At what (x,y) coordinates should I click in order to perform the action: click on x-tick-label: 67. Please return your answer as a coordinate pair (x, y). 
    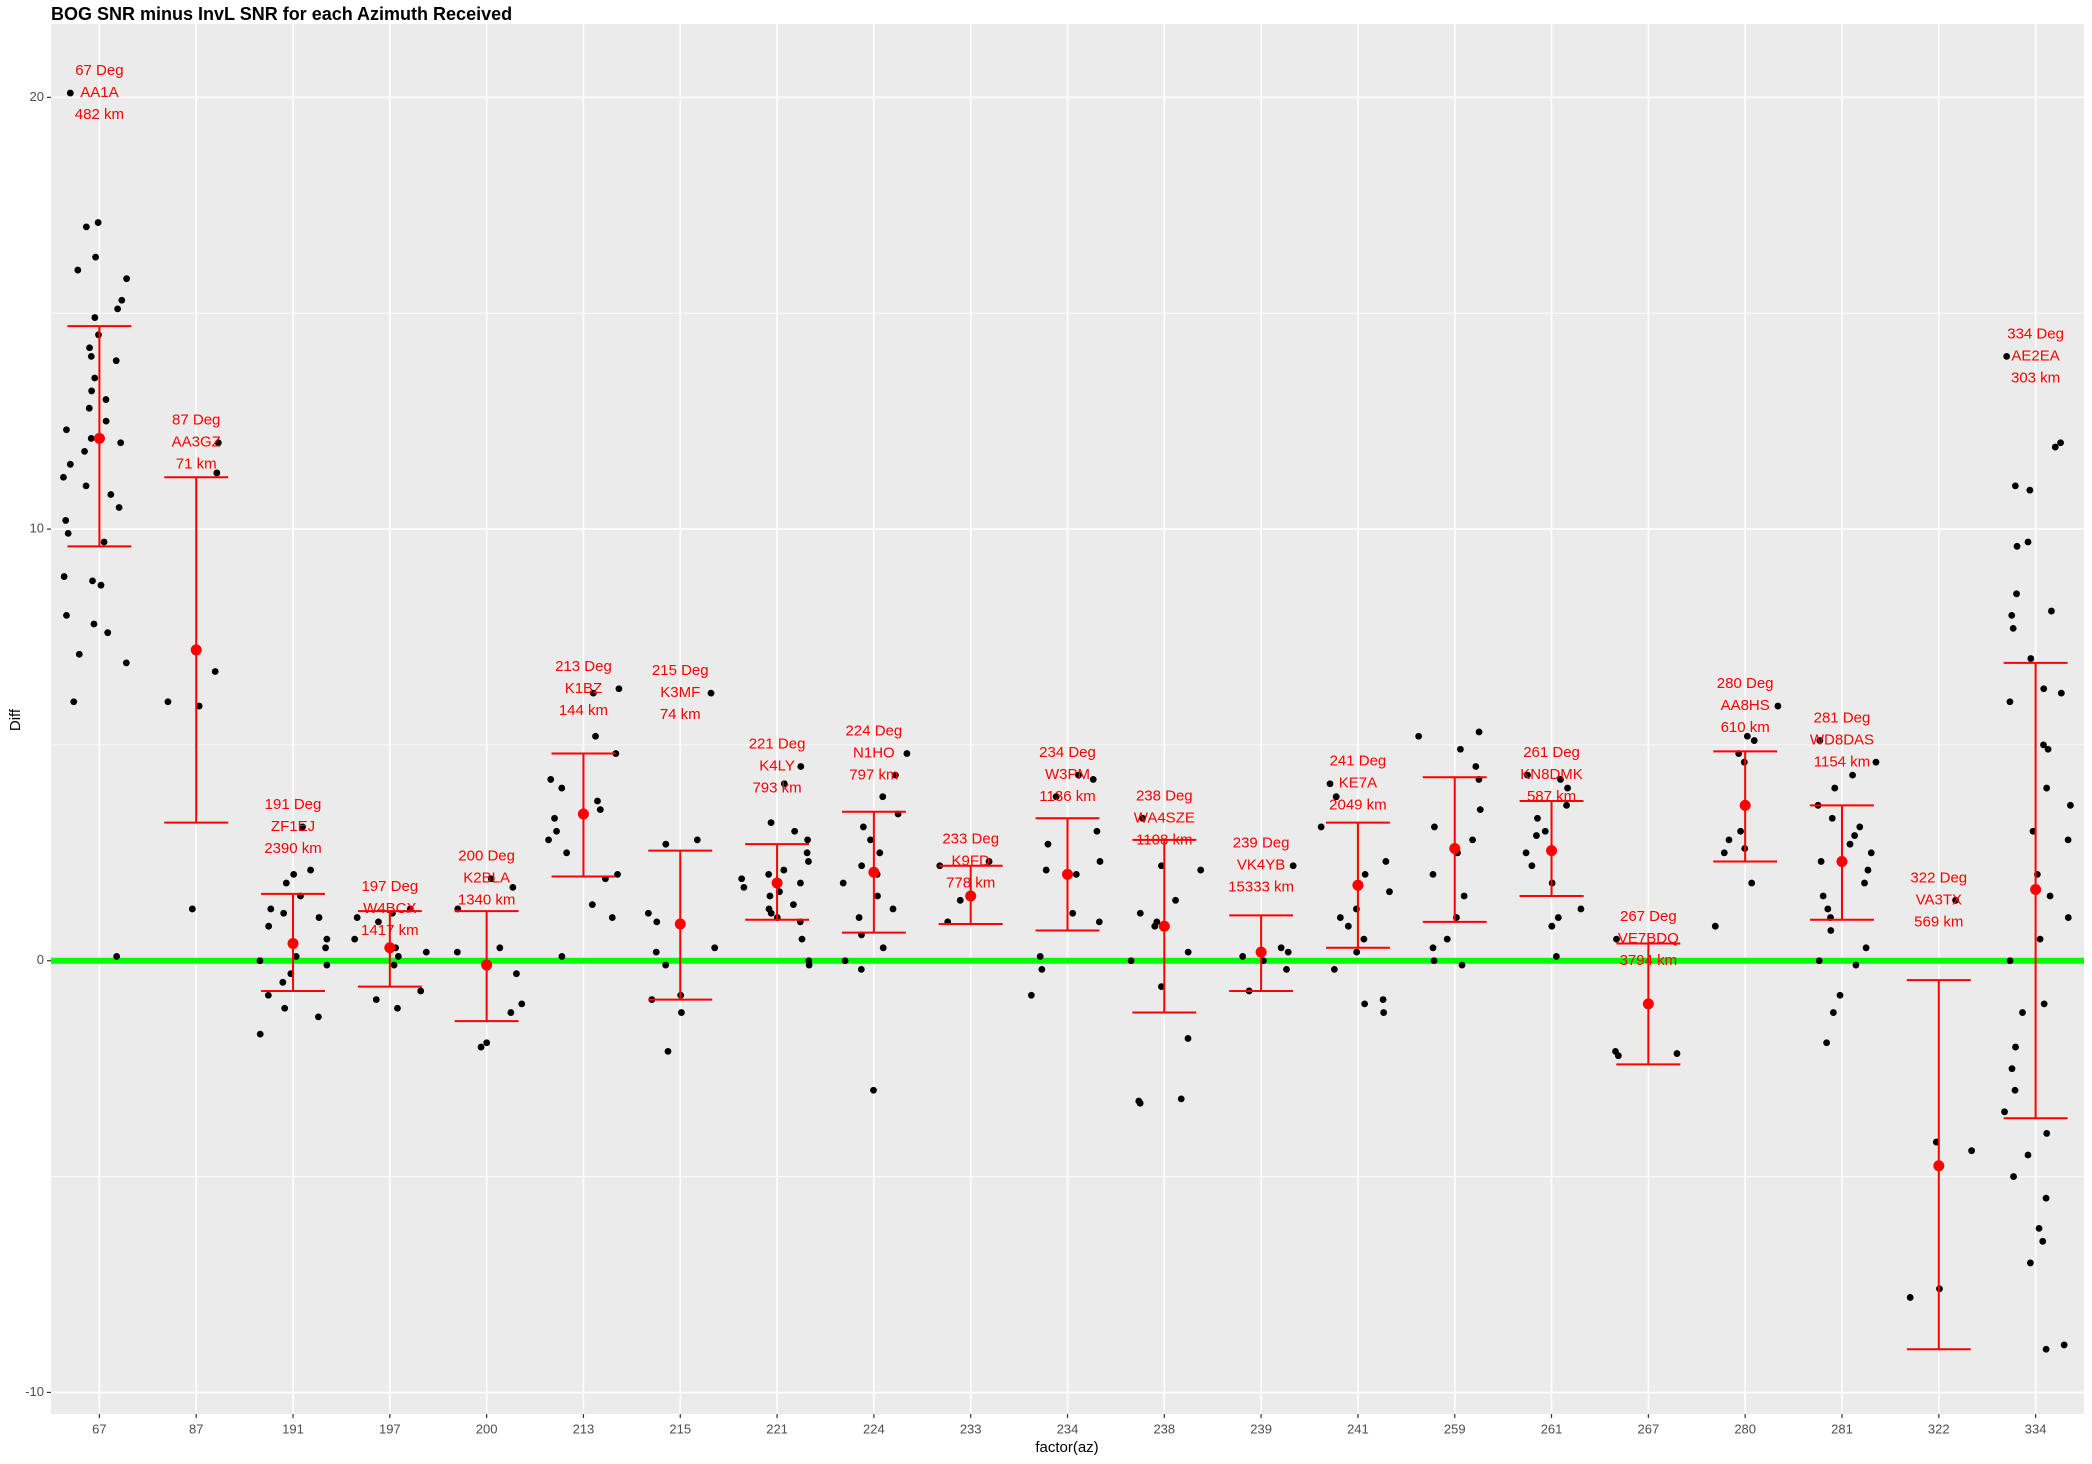
    Looking at the image, I should click on (99, 1428).